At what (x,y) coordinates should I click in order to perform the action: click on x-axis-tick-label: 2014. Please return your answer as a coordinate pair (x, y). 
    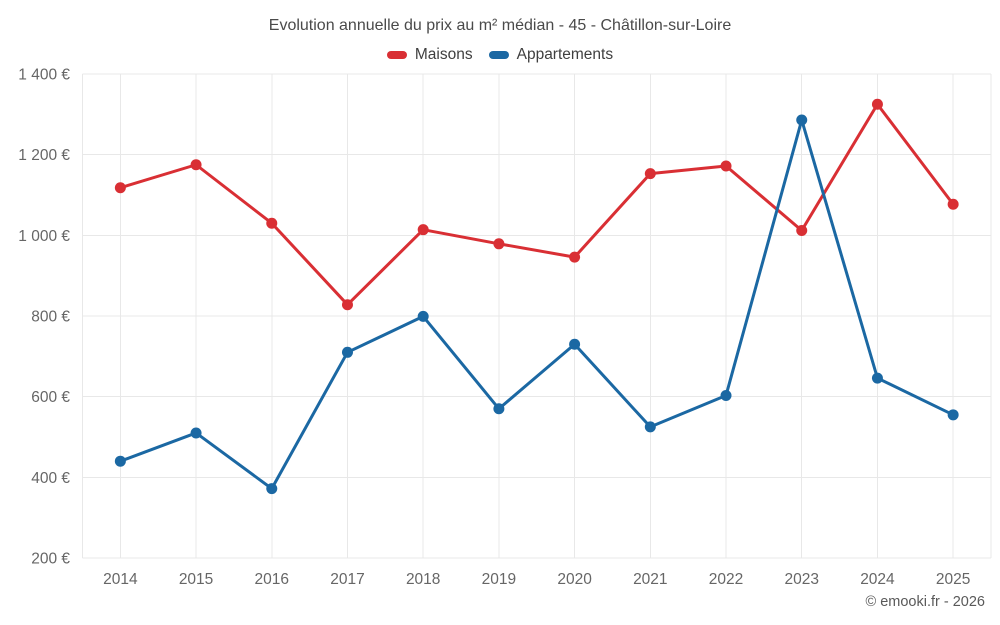
    Looking at the image, I should click on (120, 579).